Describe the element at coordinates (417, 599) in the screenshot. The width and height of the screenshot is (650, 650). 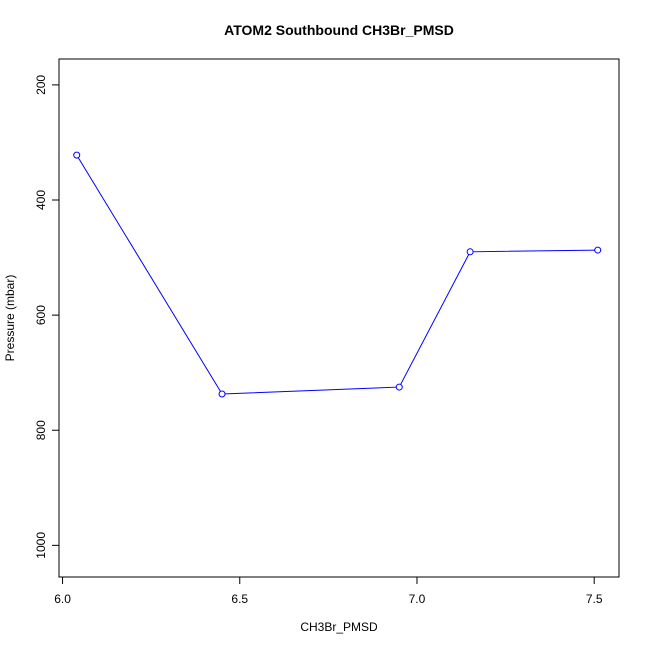
I see `x-tick-label: 7.0` at that location.